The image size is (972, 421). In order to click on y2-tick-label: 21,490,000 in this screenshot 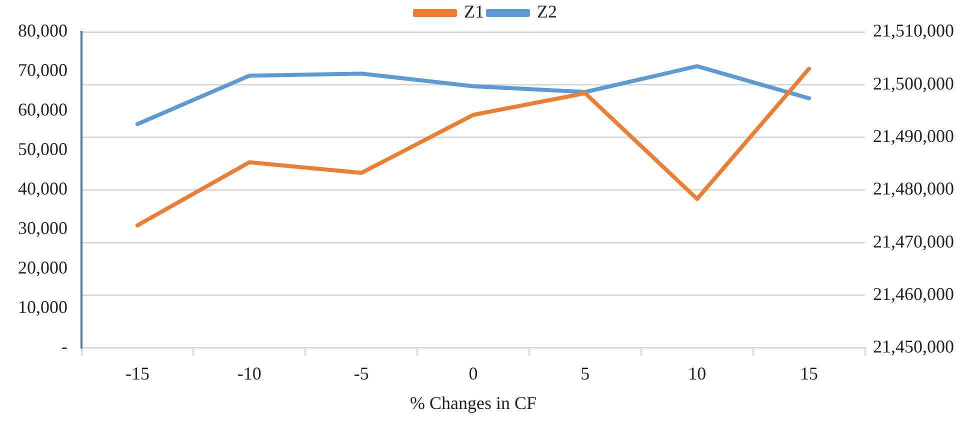, I will do `click(913, 136)`.